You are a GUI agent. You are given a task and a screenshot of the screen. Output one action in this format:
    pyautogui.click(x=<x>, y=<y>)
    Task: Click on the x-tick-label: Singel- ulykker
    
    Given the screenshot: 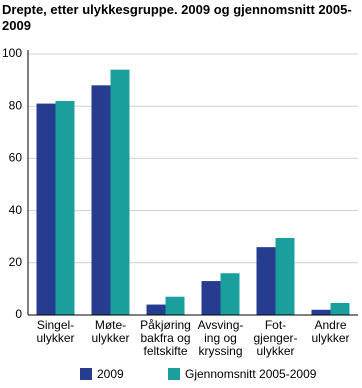 What is the action you would take?
    pyautogui.click(x=55, y=331)
    